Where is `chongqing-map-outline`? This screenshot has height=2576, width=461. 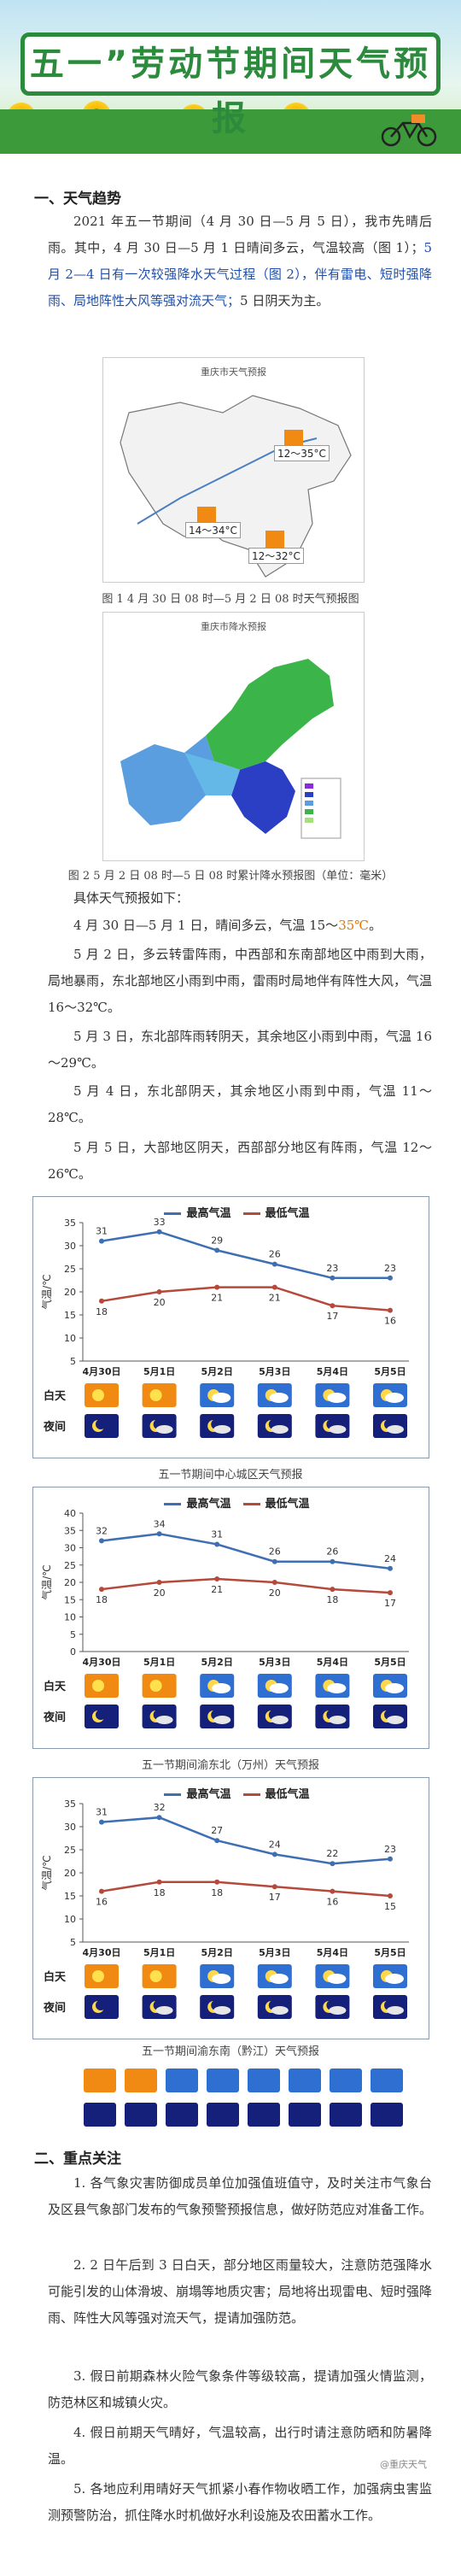 chongqing-map-outline is located at coordinates (236, 486).